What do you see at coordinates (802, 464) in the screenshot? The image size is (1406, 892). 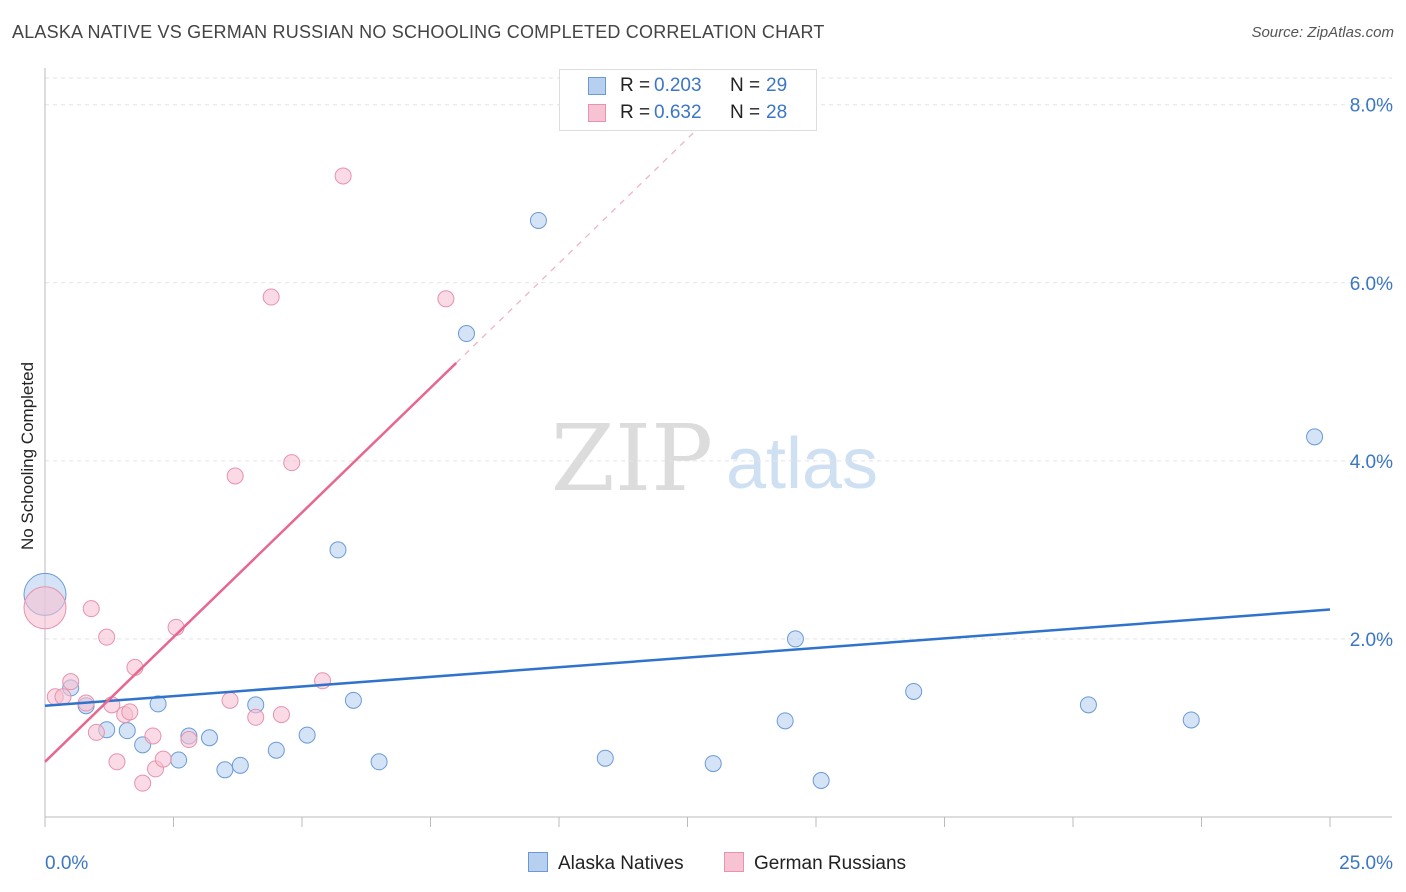 I see `watermark-atlas: atlas` at bounding box center [802, 464].